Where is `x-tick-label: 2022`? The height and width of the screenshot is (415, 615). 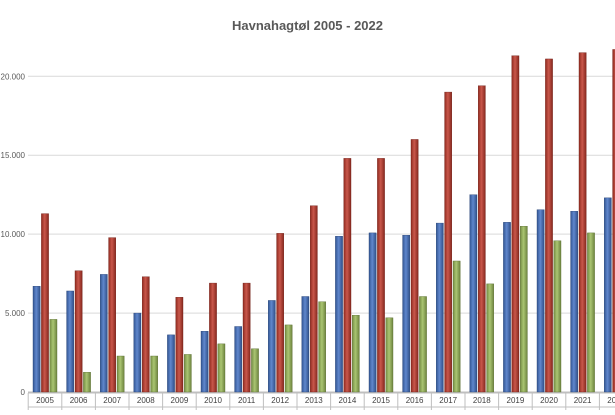
x-tick-label: 2022 is located at coordinates (611, 400).